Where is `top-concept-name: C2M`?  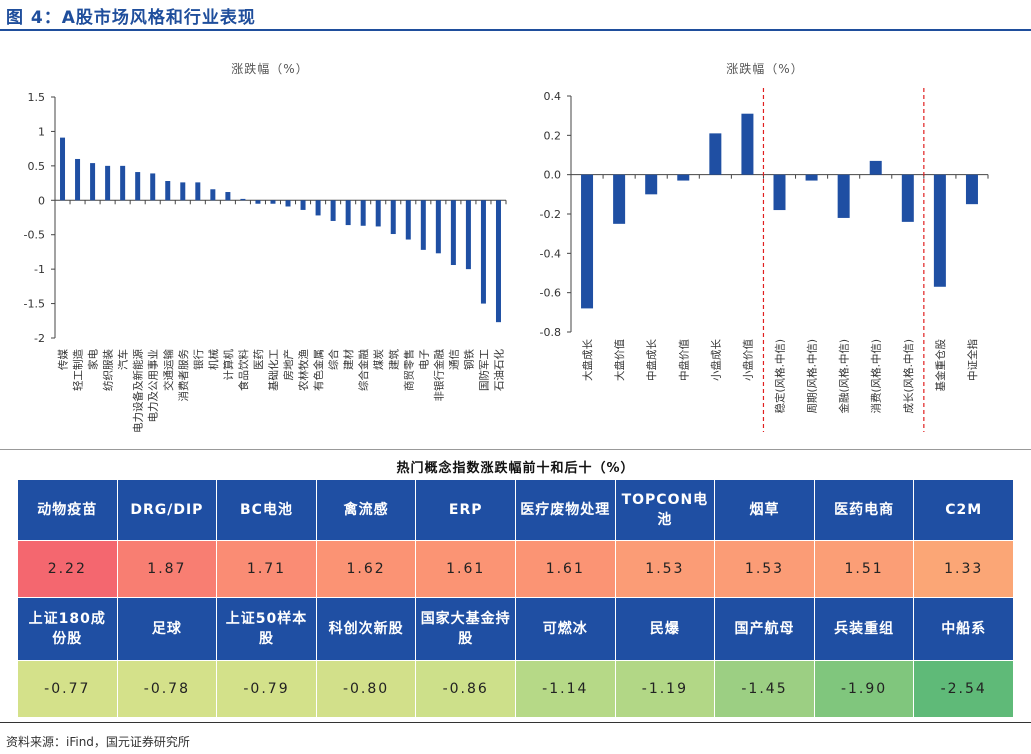
top-concept-name: C2M is located at coordinates (964, 510).